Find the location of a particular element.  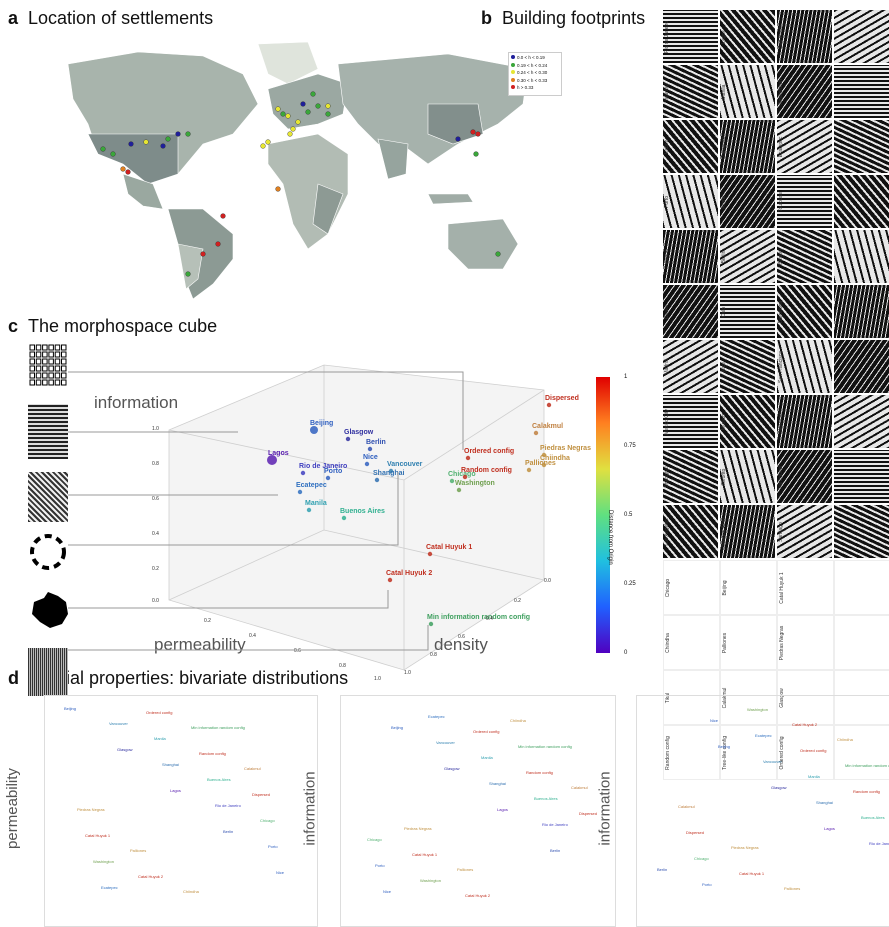

panel-b-title: b Building footprints is located at coordinates (563, 18).